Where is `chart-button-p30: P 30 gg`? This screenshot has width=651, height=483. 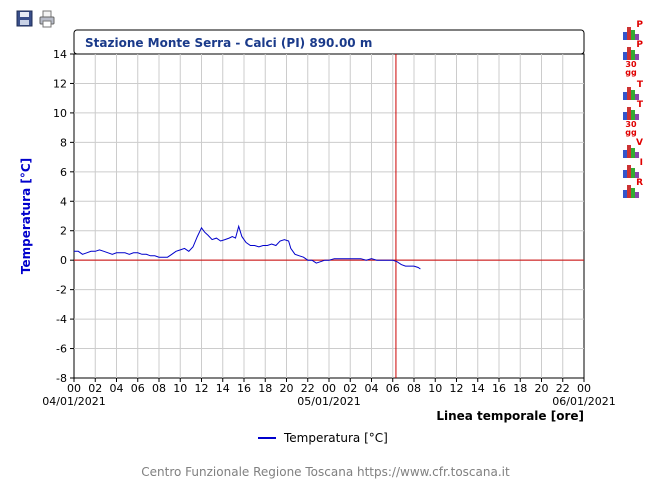
chart-button-p30: P 30 gg is located at coordinates (632, 60).